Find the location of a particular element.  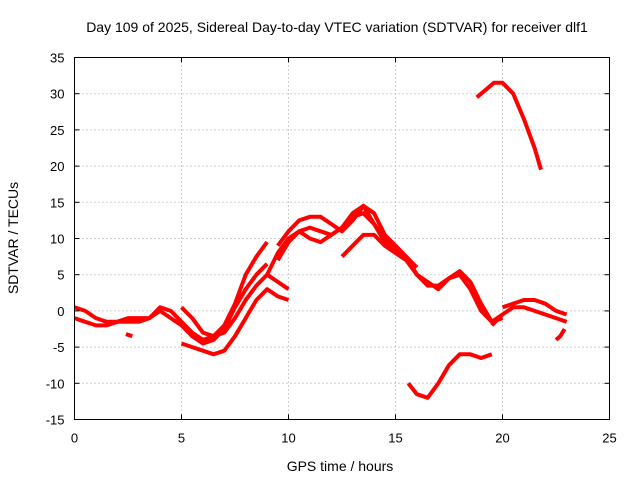

y-tick-label: 0 is located at coordinates (60, 311).